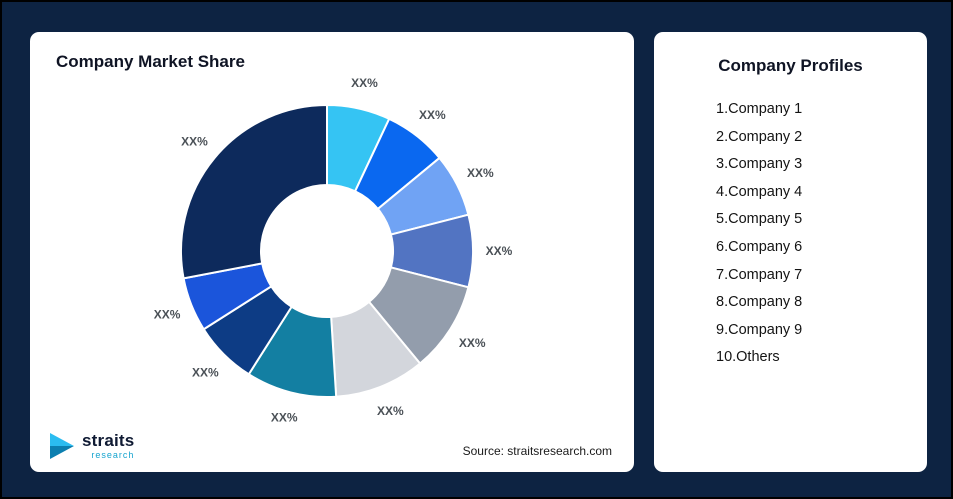  What do you see at coordinates (480, 173) in the screenshot?
I see `segment-label-3: XX%` at bounding box center [480, 173].